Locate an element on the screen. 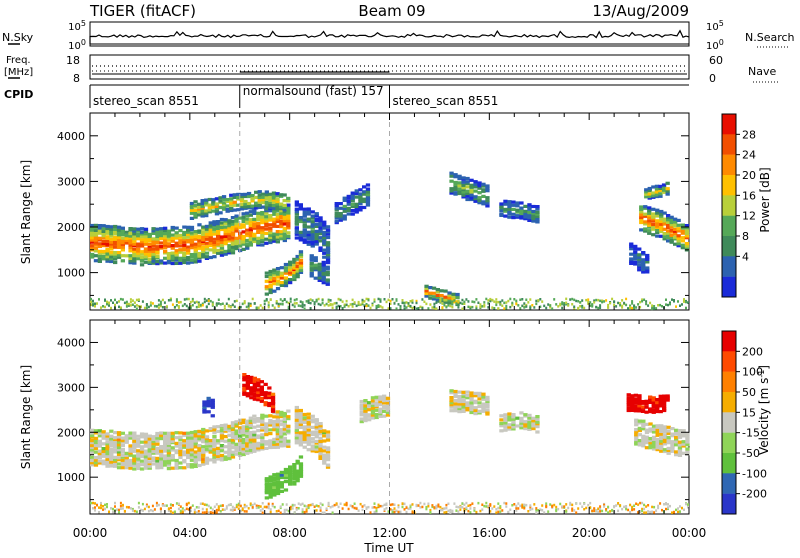 This screenshot has height=558, width=800. colorbar-tick-label: 4 is located at coordinates (745, 256).